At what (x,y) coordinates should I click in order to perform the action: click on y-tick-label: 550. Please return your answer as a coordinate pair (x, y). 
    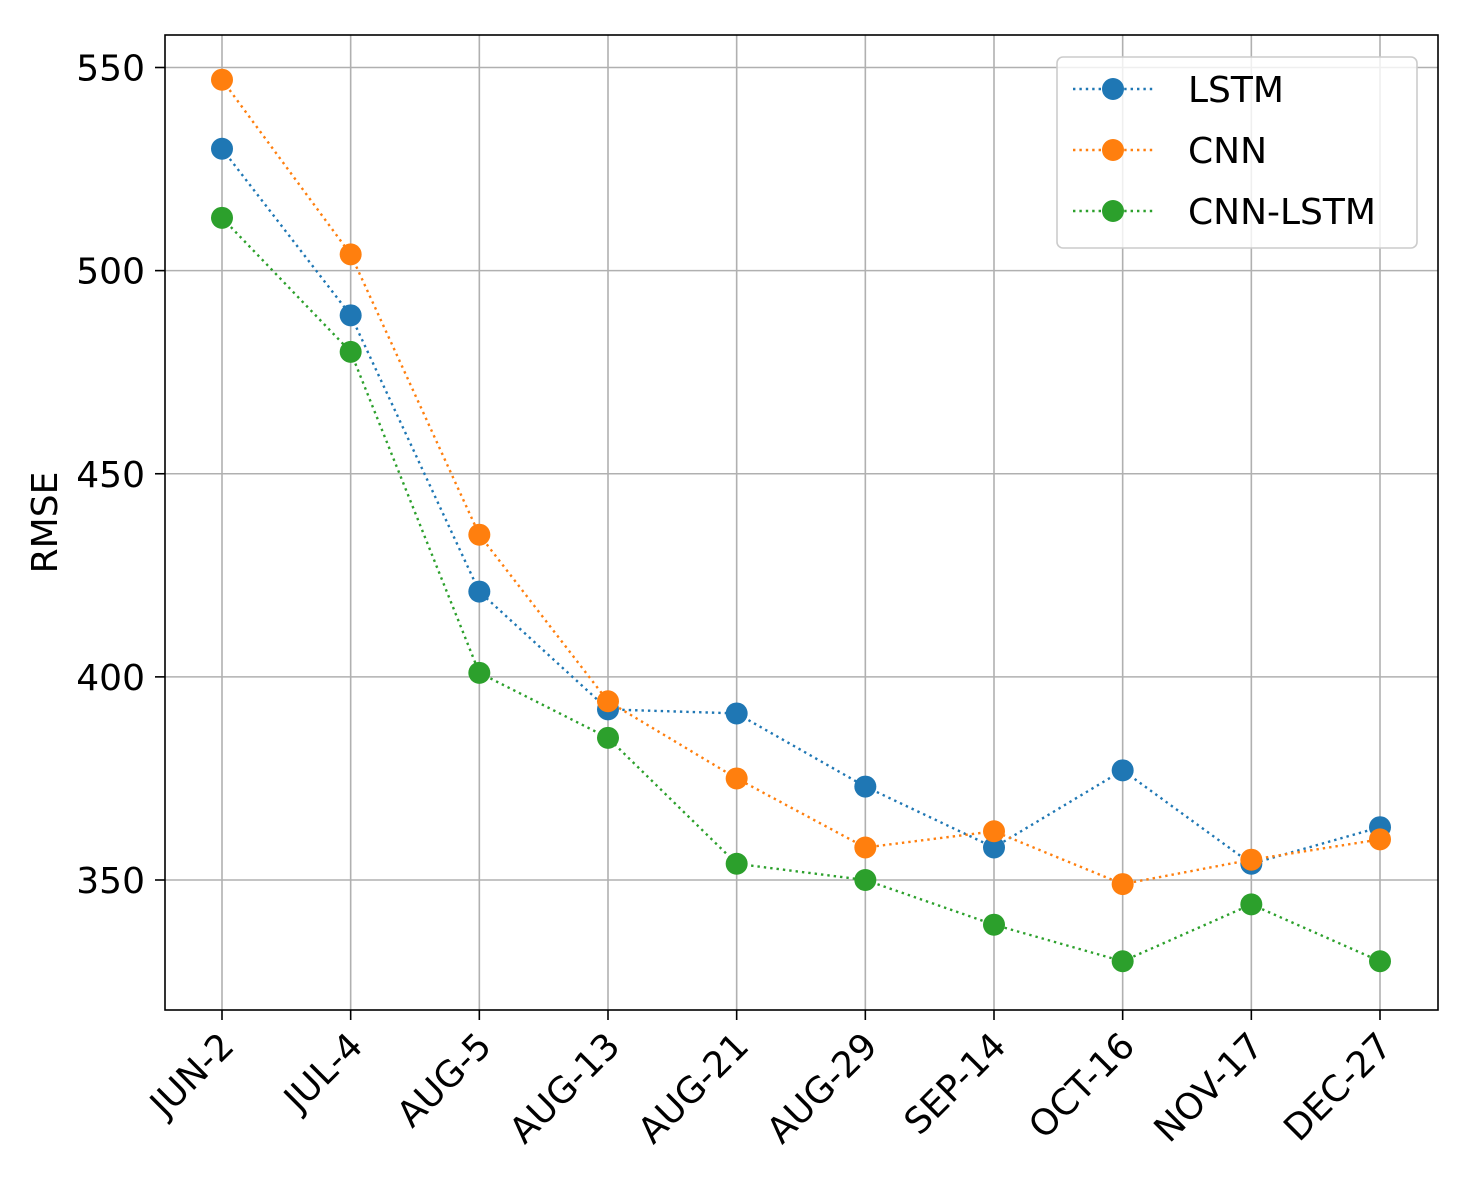
    Looking at the image, I should click on (110, 69).